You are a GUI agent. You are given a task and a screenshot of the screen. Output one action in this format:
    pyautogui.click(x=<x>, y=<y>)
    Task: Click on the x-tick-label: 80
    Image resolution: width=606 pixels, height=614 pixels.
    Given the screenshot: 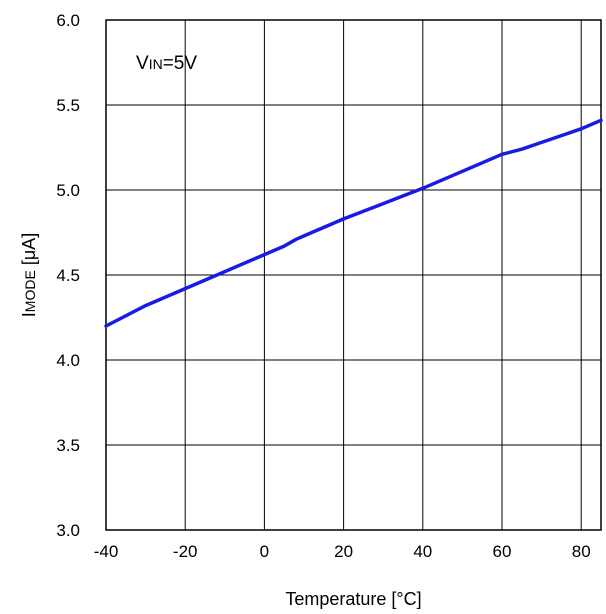 What is the action you would take?
    pyautogui.click(x=581, y=551)
    